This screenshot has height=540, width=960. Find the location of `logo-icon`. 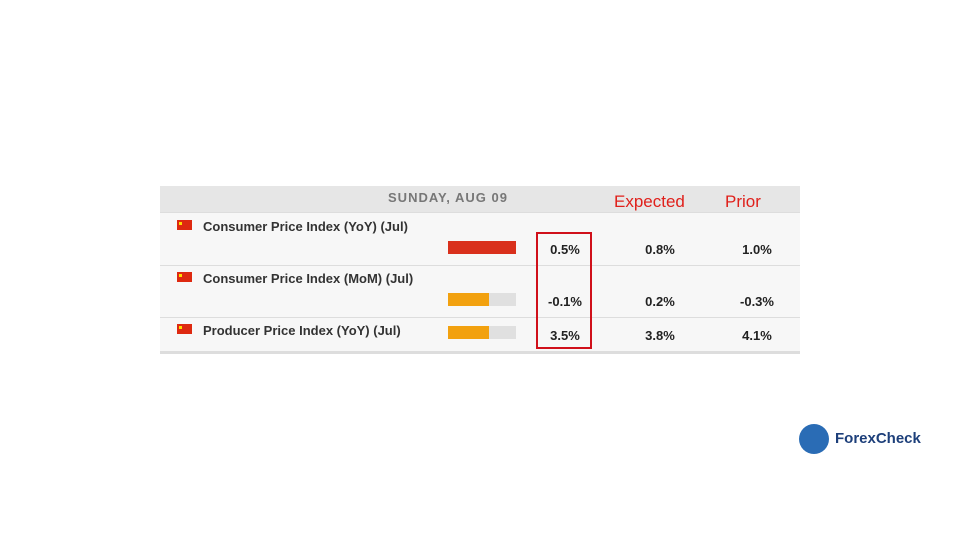

logo-icon is located at coordinates (814, 439).